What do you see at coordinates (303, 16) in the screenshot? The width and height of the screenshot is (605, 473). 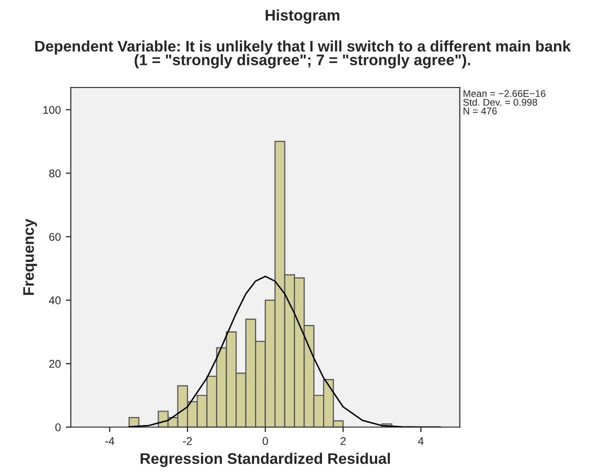 I see `chart-title: Histogram` at bounding box center [303, 16].